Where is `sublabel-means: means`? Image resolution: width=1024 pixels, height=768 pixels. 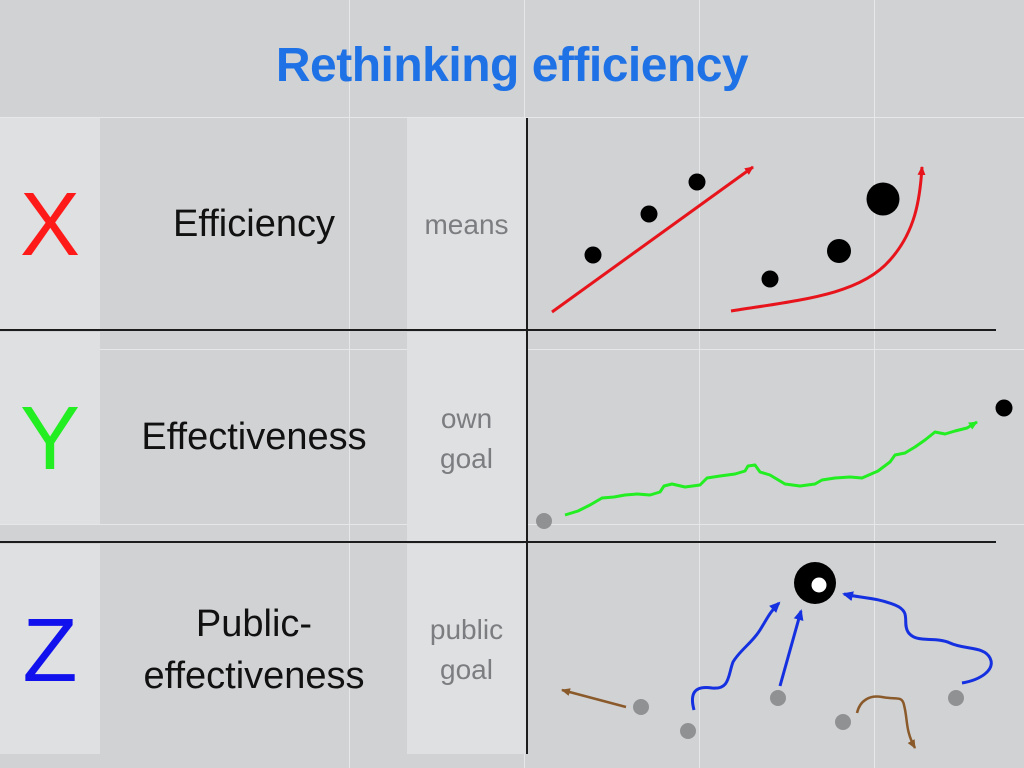 sublabel-means: means is located at coordinates (466, 224).